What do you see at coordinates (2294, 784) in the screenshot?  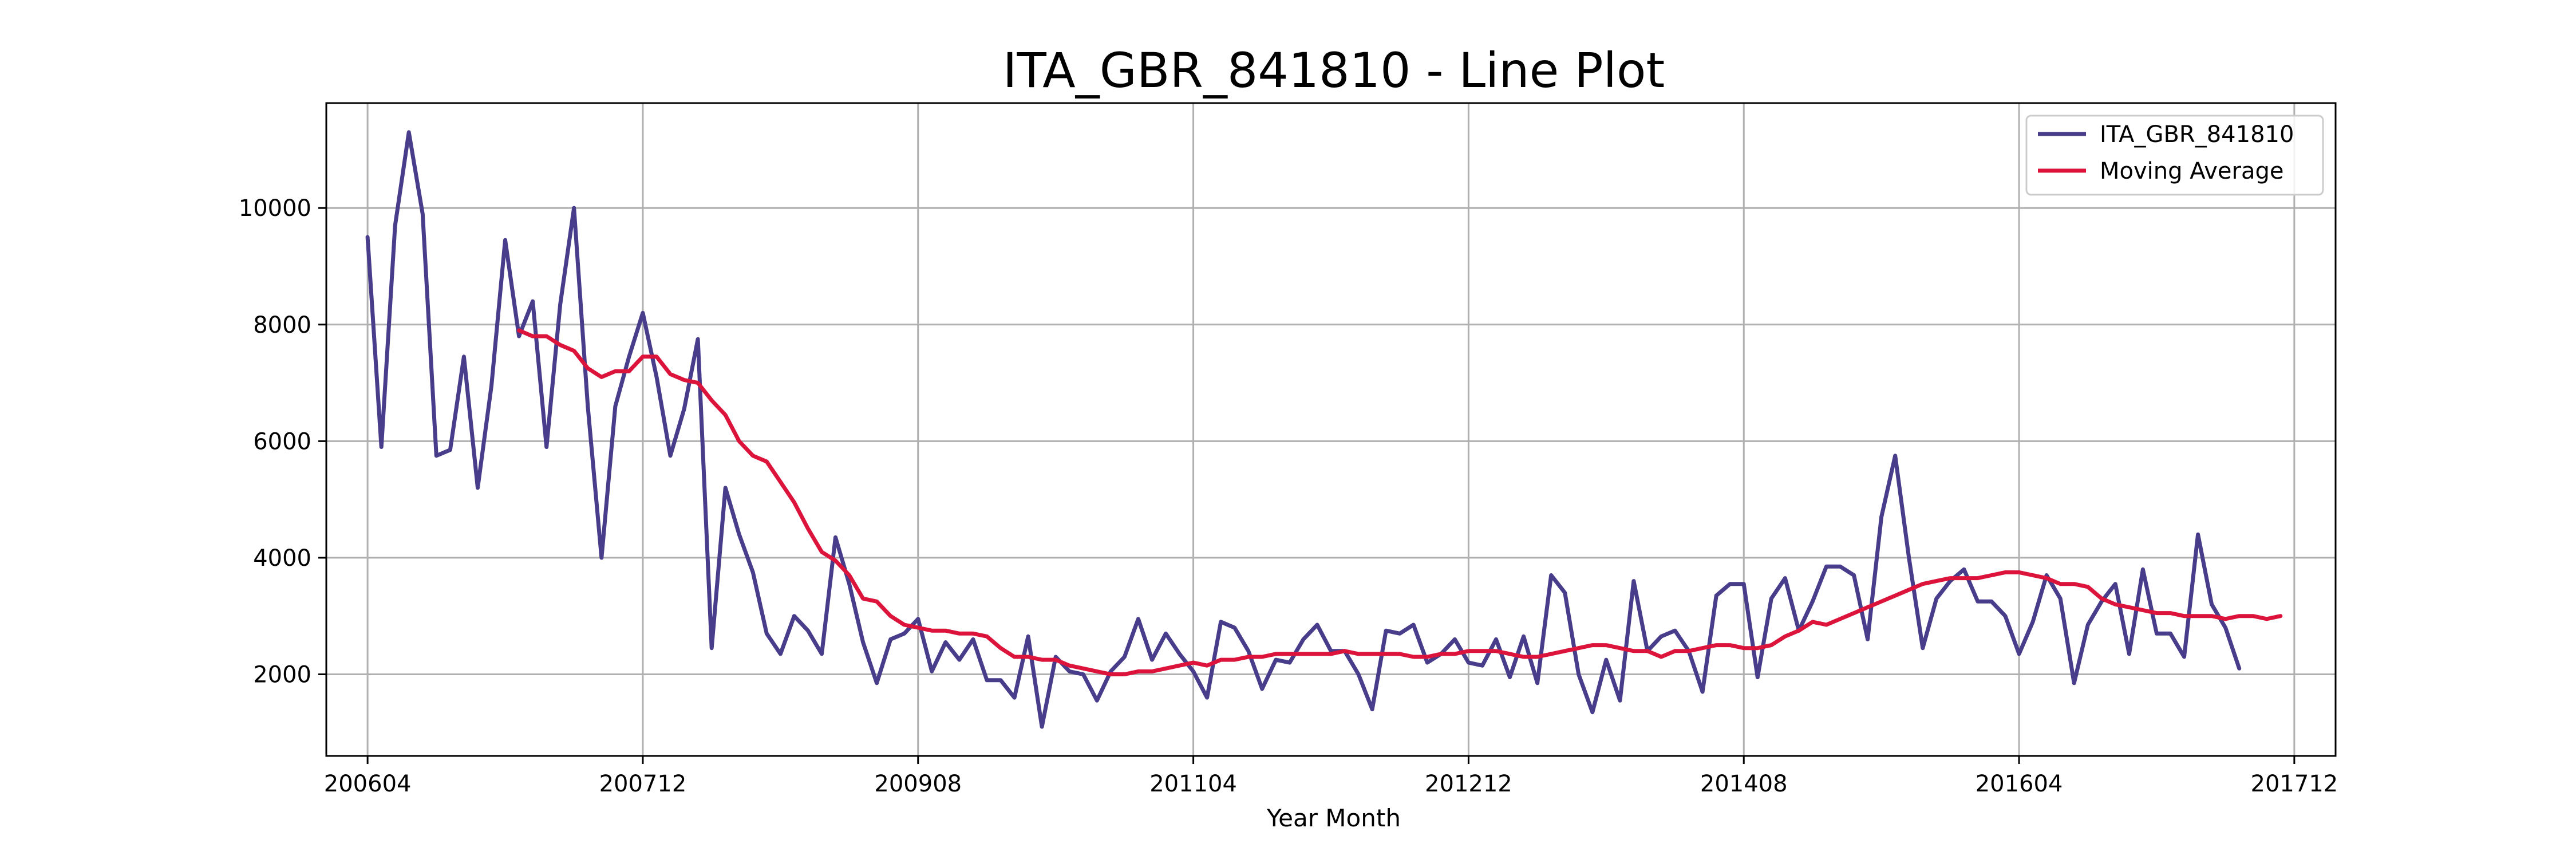 I see `x-tick-label: 201712` at bounding box center [2294, 784].